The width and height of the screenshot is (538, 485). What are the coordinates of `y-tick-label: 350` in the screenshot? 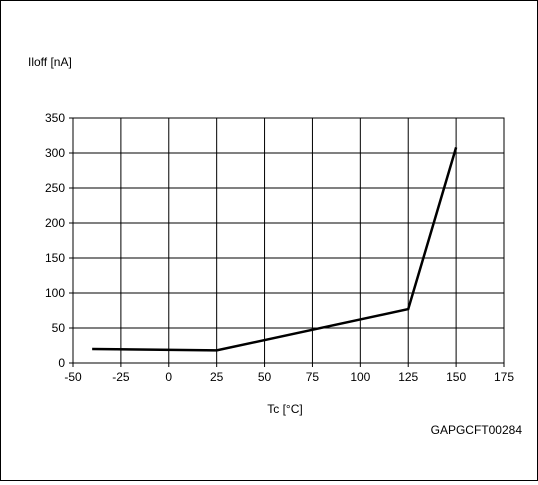 It's located at (55, 118).